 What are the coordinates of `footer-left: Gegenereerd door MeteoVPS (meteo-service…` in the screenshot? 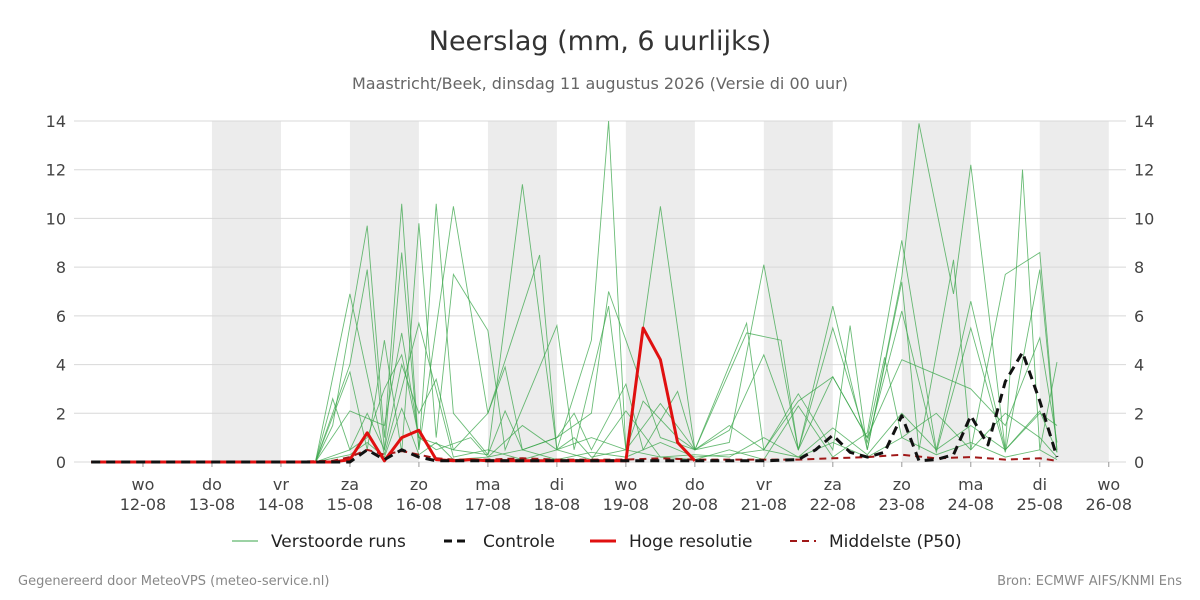 It's located at (173, 581).